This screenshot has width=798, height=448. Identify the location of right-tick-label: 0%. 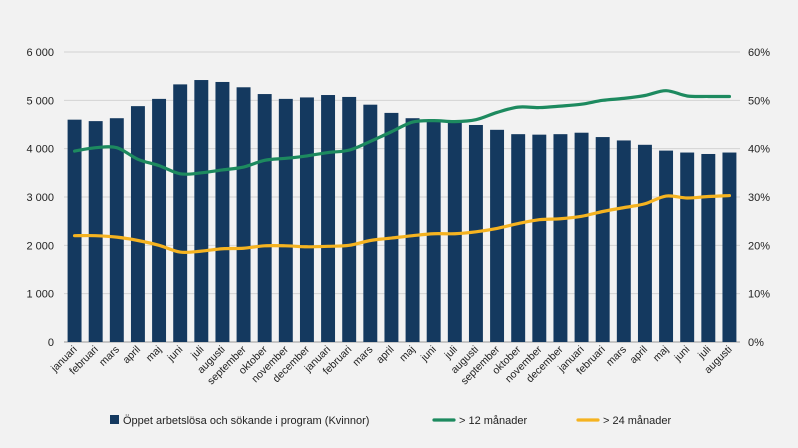
(756, 343).